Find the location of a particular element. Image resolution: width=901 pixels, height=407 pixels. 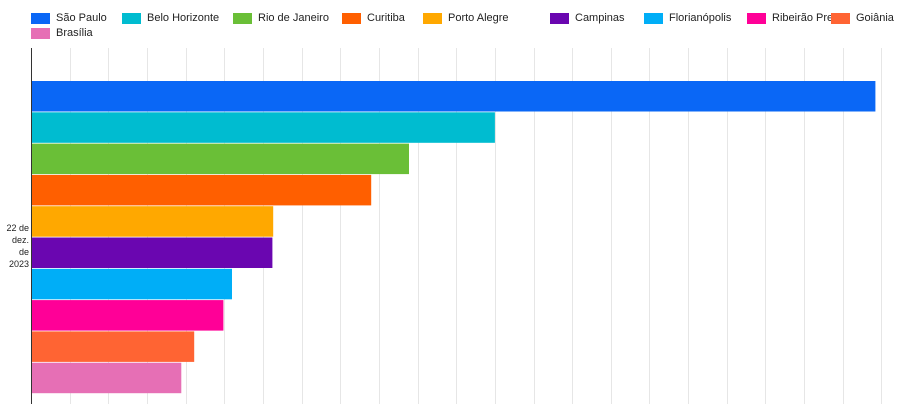

legend-label: Ribeirão Preto is located at coordinates (807, 18).